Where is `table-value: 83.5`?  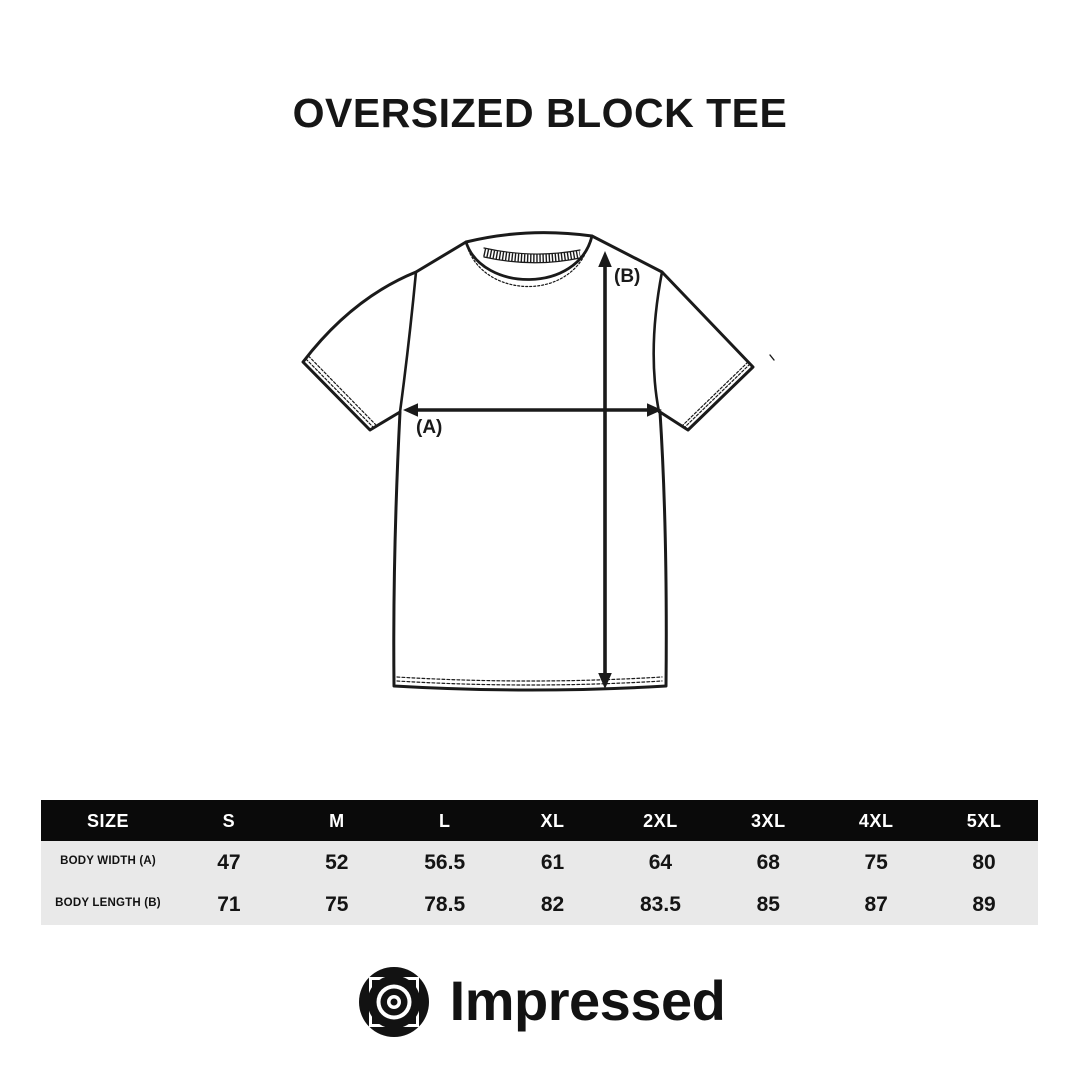
table-value: 83.5 is located at coordinates (660, 904).